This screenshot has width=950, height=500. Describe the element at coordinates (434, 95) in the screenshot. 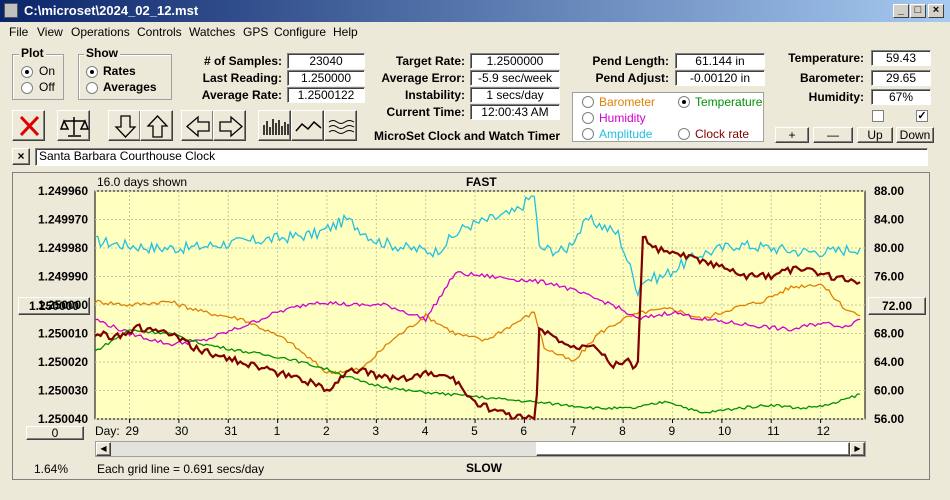

I see `instability-label: Instability:` at that location.